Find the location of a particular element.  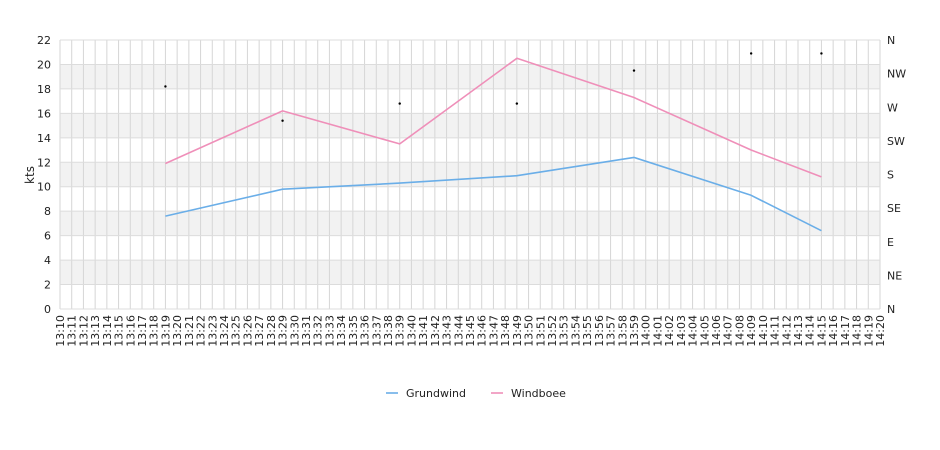

x-tick-label: 13:35 is located at coordinates (353, 331).